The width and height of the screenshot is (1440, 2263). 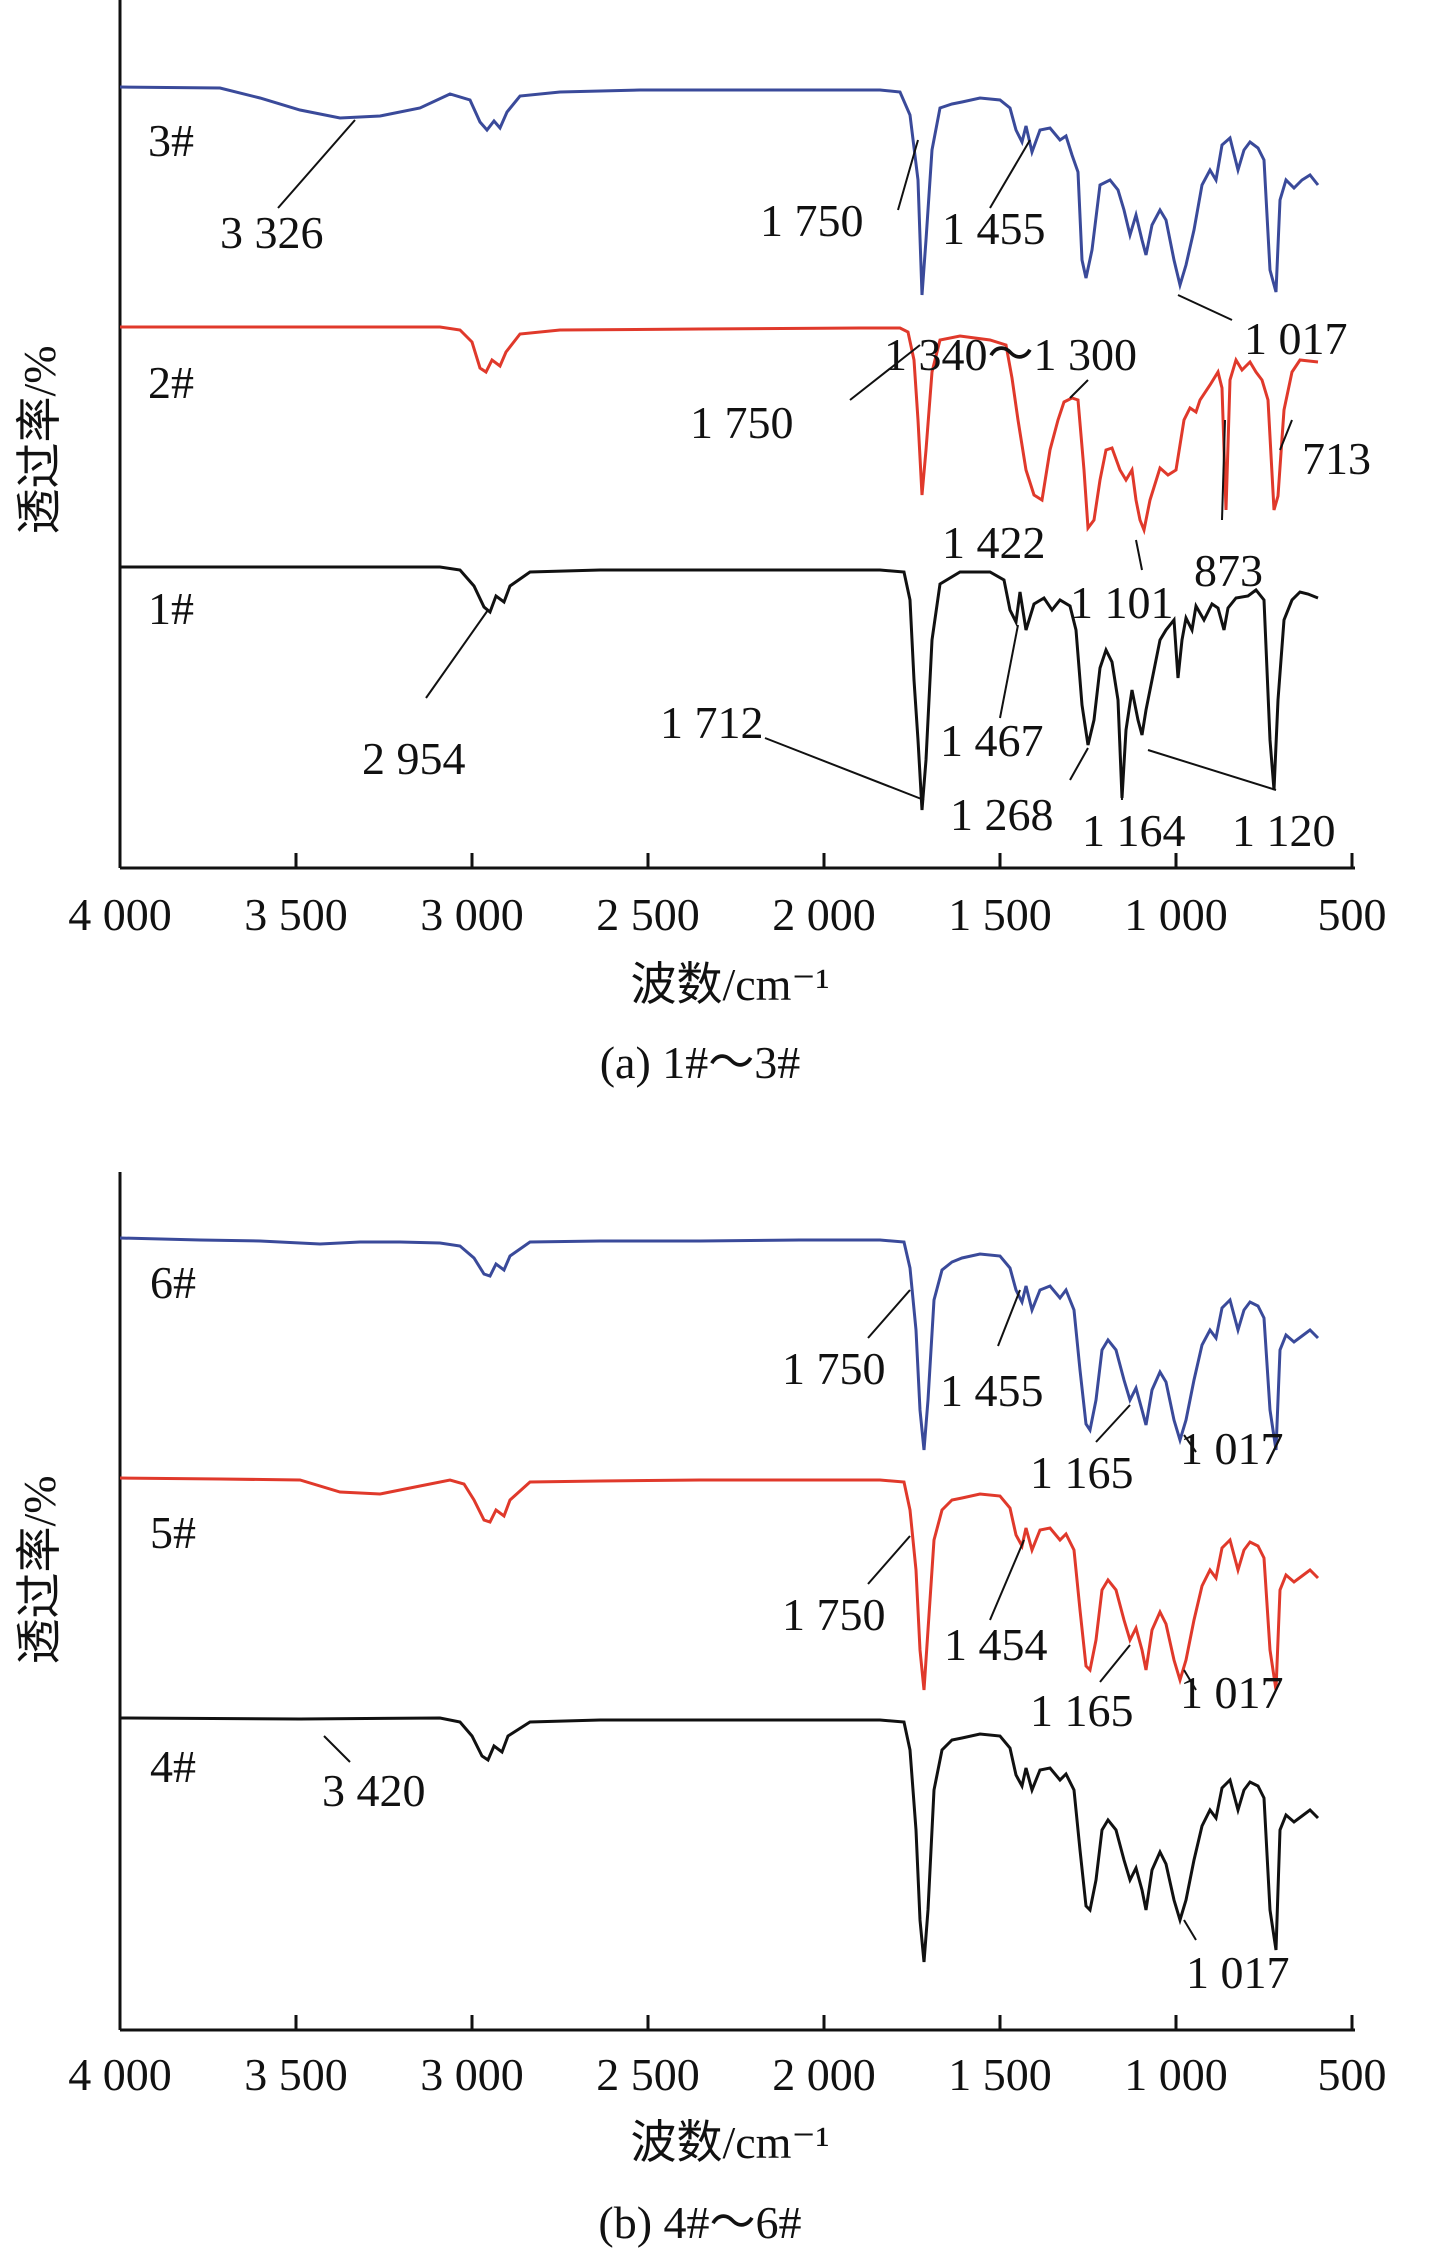 What do you see at coordinates (1134, 830) in the screenshot?
I see `peak-label: 1 164` at bounding box center [1134, 830].